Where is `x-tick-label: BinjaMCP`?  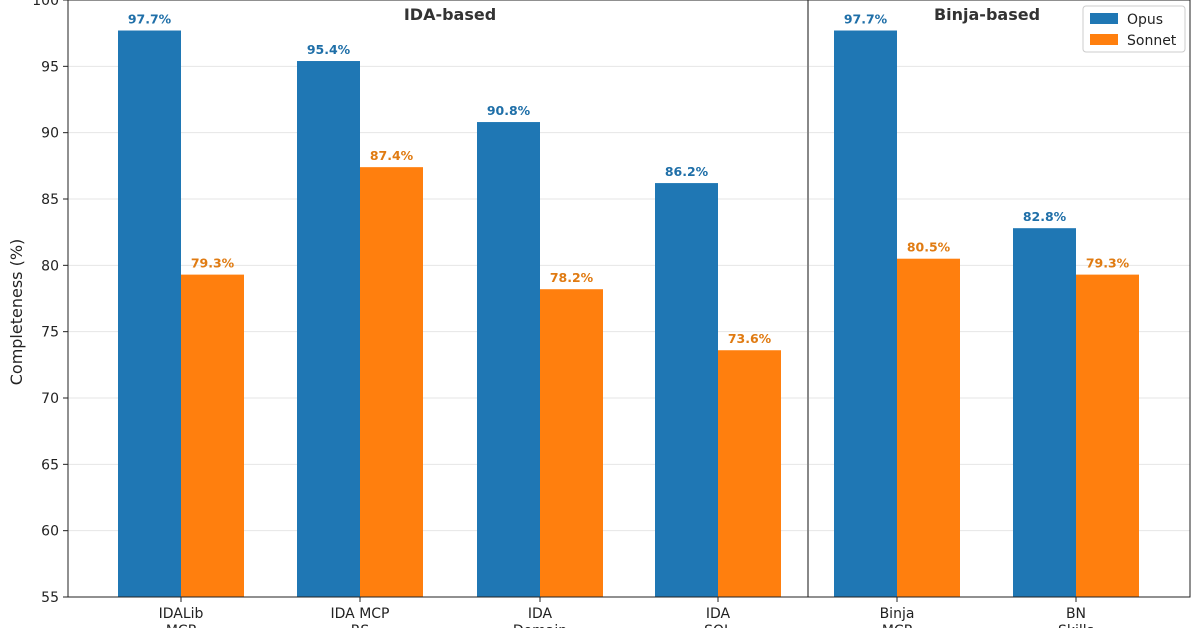
x-tick-label: BinjaMCP is located at coordinates (897, 617).